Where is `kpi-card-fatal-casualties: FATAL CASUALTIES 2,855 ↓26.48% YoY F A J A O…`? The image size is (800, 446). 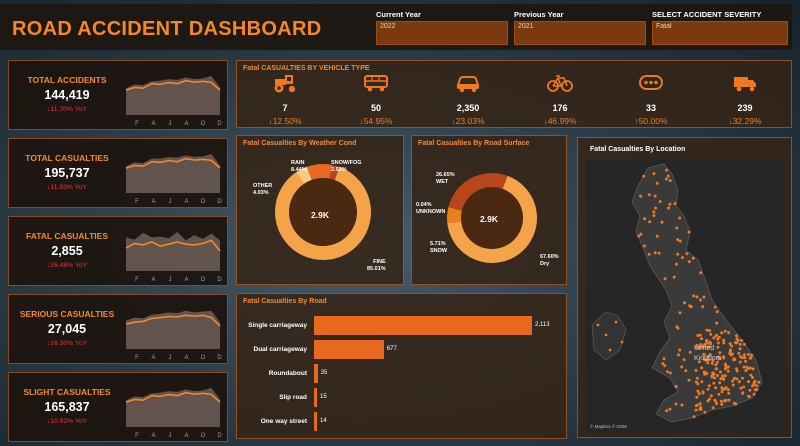 kpi-card-fatal-casualties: FATAL CASUALTIES 2,855 ↓26.48% YoY F A J A O… is located at coordinates (118, 251).